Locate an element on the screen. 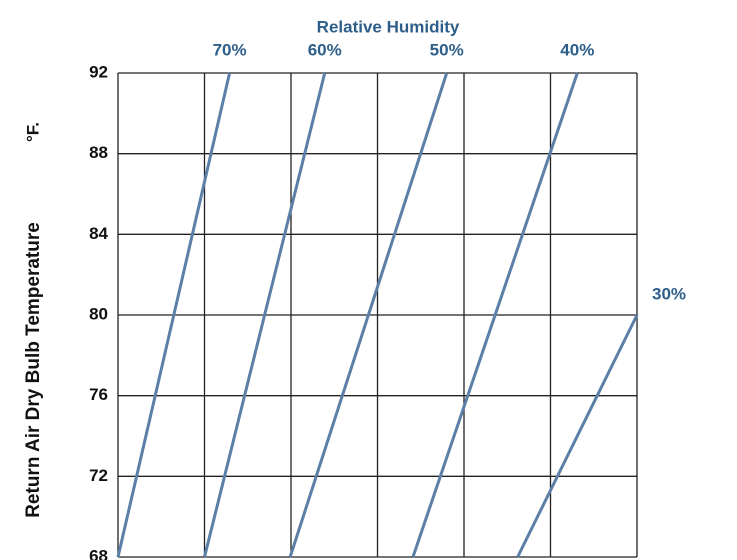 Image resolution: width=737 pixels, height=560 pixels. y-tick-label: 68 is located at coordinates (98, 553).